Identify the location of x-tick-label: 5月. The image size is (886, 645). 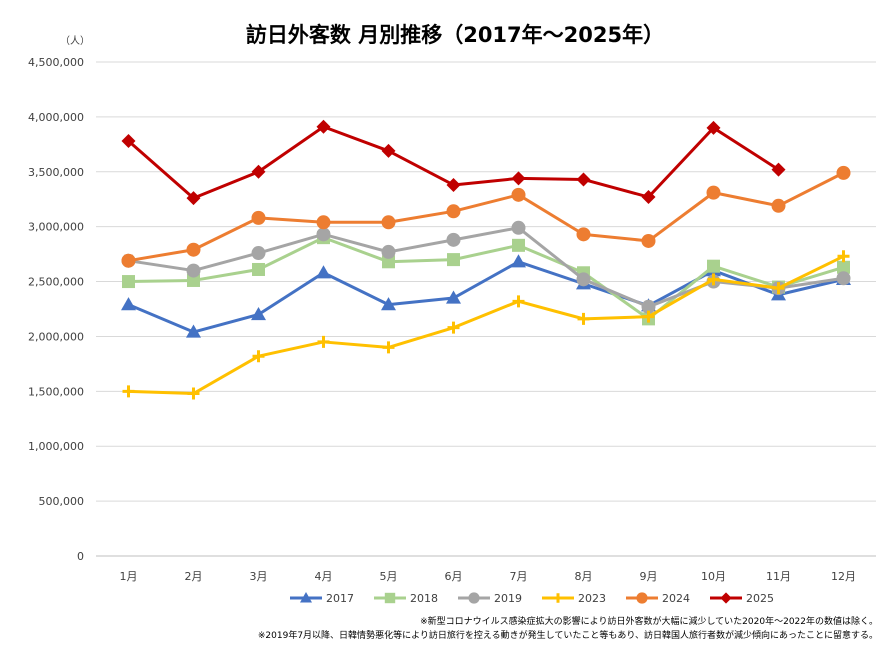
(389, 576).